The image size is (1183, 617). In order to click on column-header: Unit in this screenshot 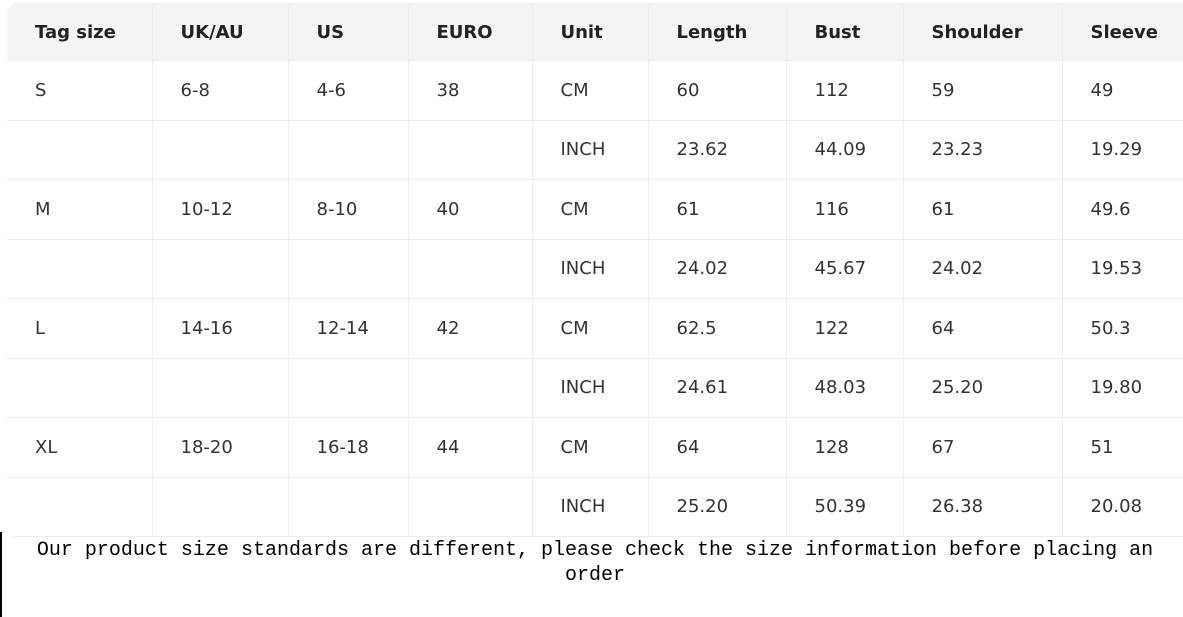, I will do `click(590, 32)`.